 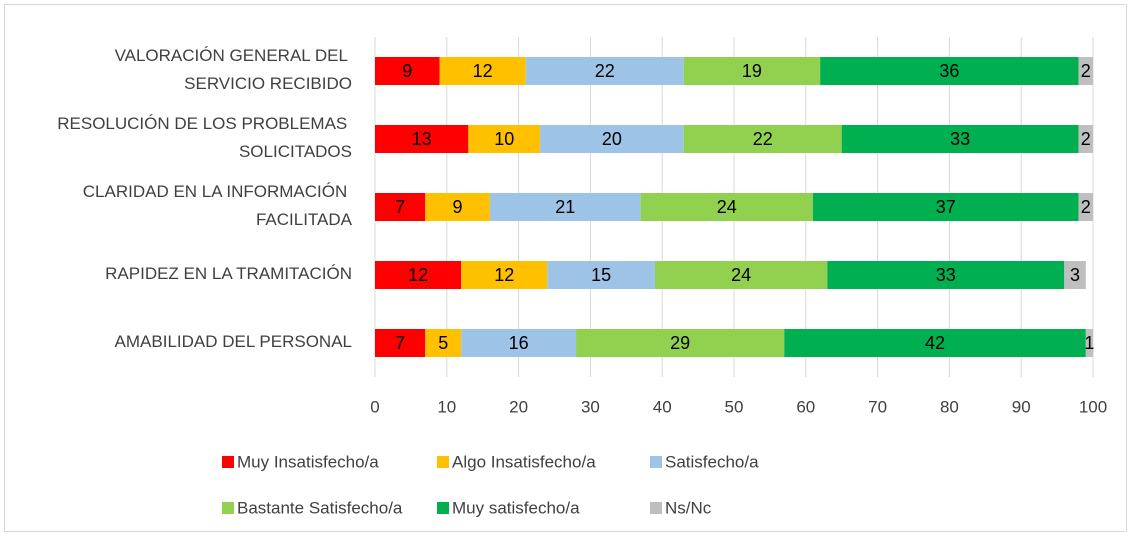 What do you see at coordinates (524, 461) in the screenshot?
I see `legend-label: Algo Insatisfecho/a` at bounding box center [524, 461].